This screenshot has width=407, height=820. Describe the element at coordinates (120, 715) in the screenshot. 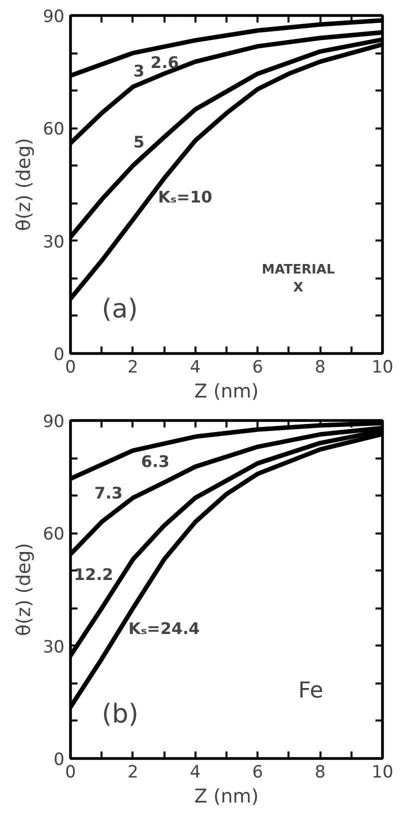

I see `annotation: (b)` at that location.